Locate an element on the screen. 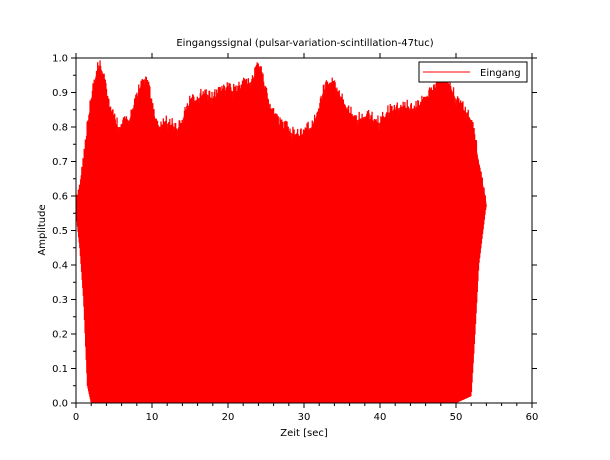  legend: Eingang is located at coordinates (473, 72).